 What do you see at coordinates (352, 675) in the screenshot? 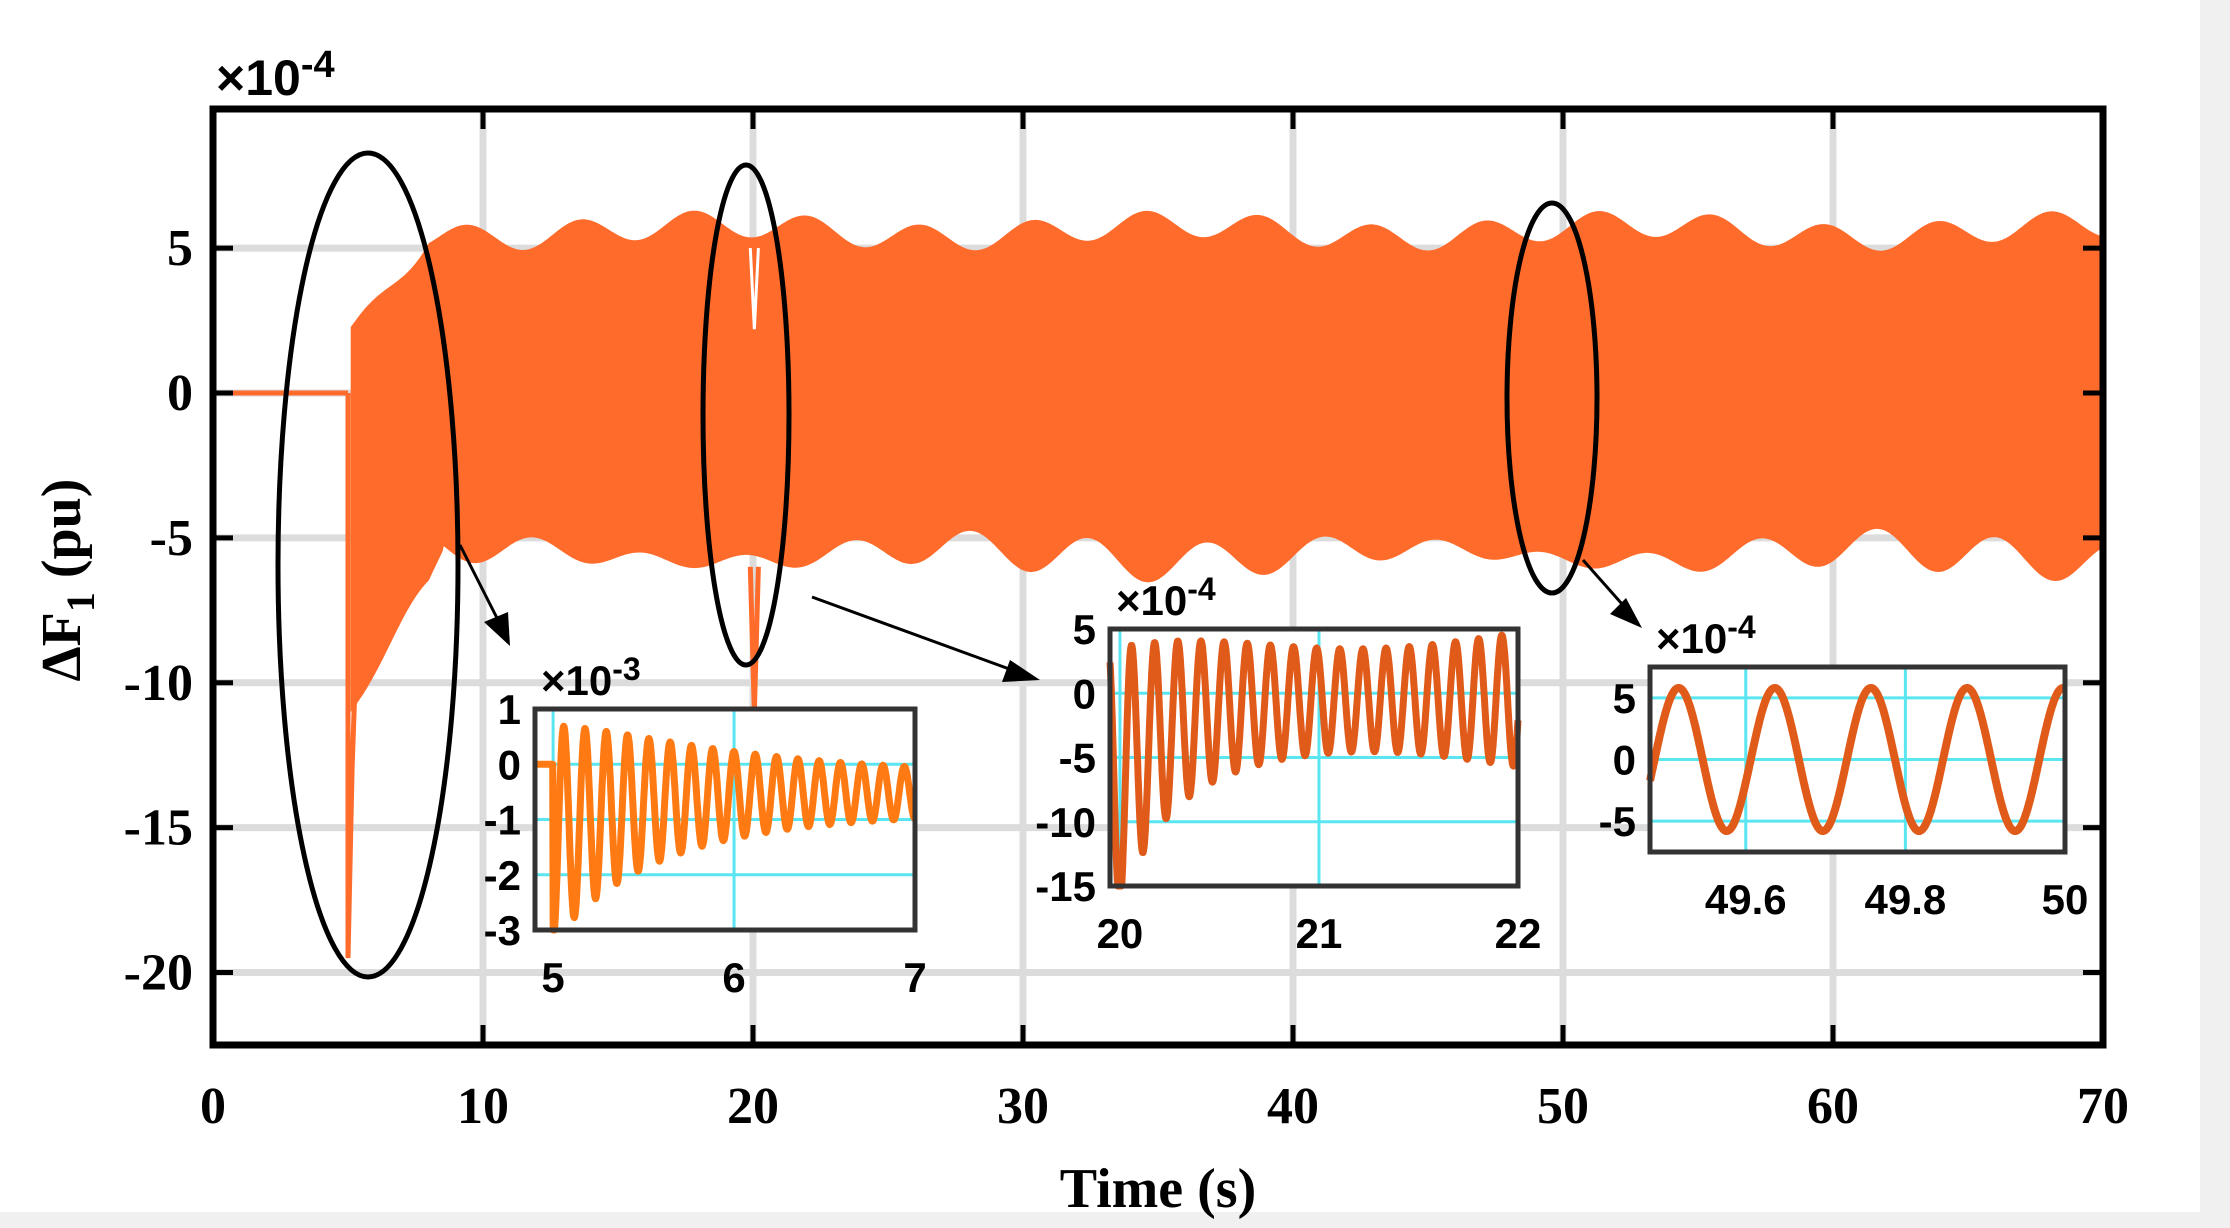
I see `first-dip-spike` at bounding box center [352, 675].